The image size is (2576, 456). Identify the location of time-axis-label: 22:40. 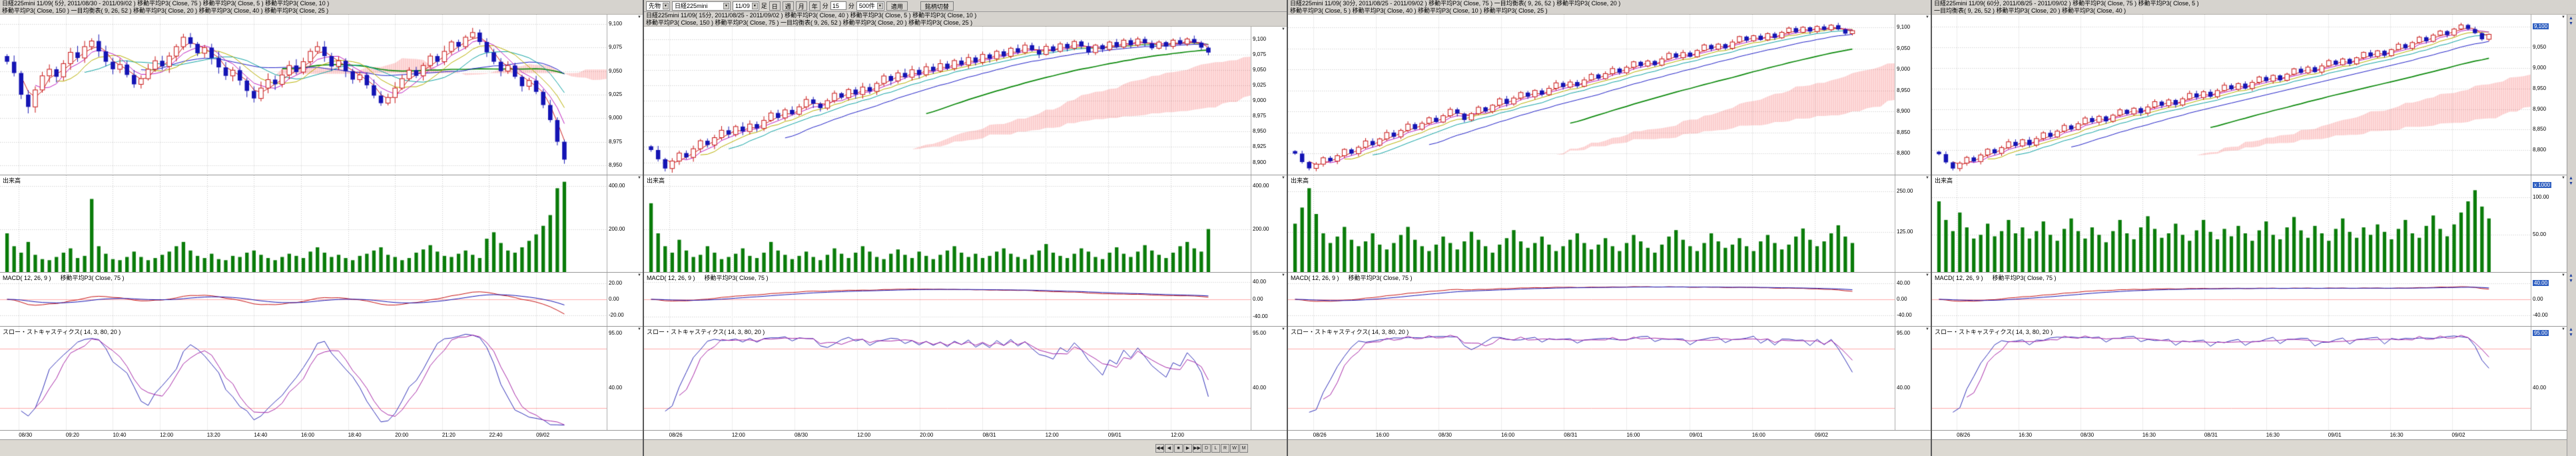
(496, 435).